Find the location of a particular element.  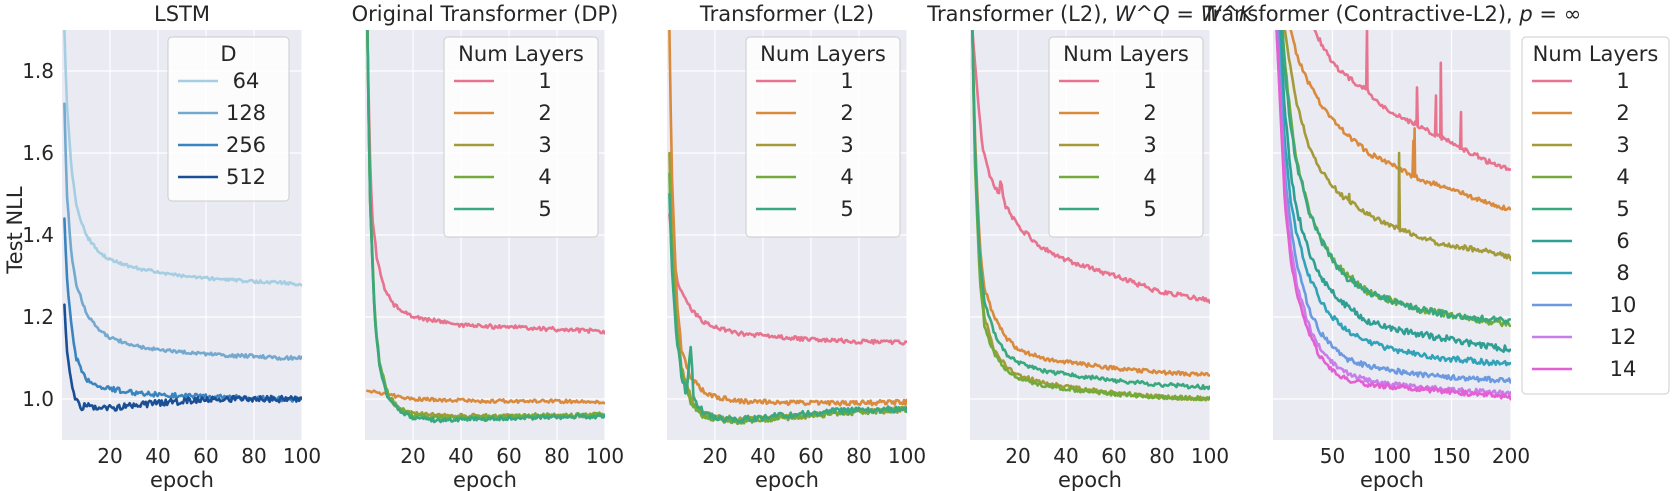

legend: Num Layers 1 2 3 4 5 is located at coordinates (521, 137).